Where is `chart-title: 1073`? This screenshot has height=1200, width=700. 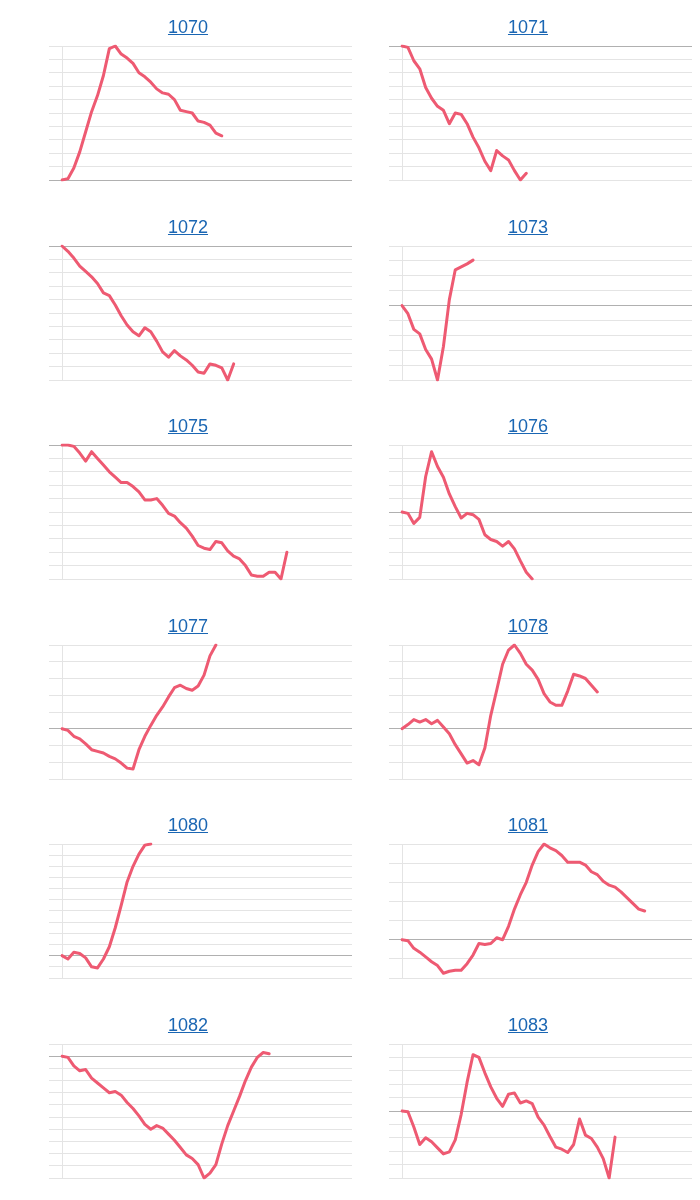
chart-title: 1073 is located at coordinates (527, 227).